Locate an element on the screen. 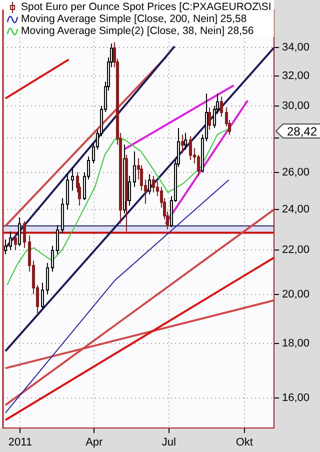  x-tick-label: Apr is located at coordinates (95, 442).